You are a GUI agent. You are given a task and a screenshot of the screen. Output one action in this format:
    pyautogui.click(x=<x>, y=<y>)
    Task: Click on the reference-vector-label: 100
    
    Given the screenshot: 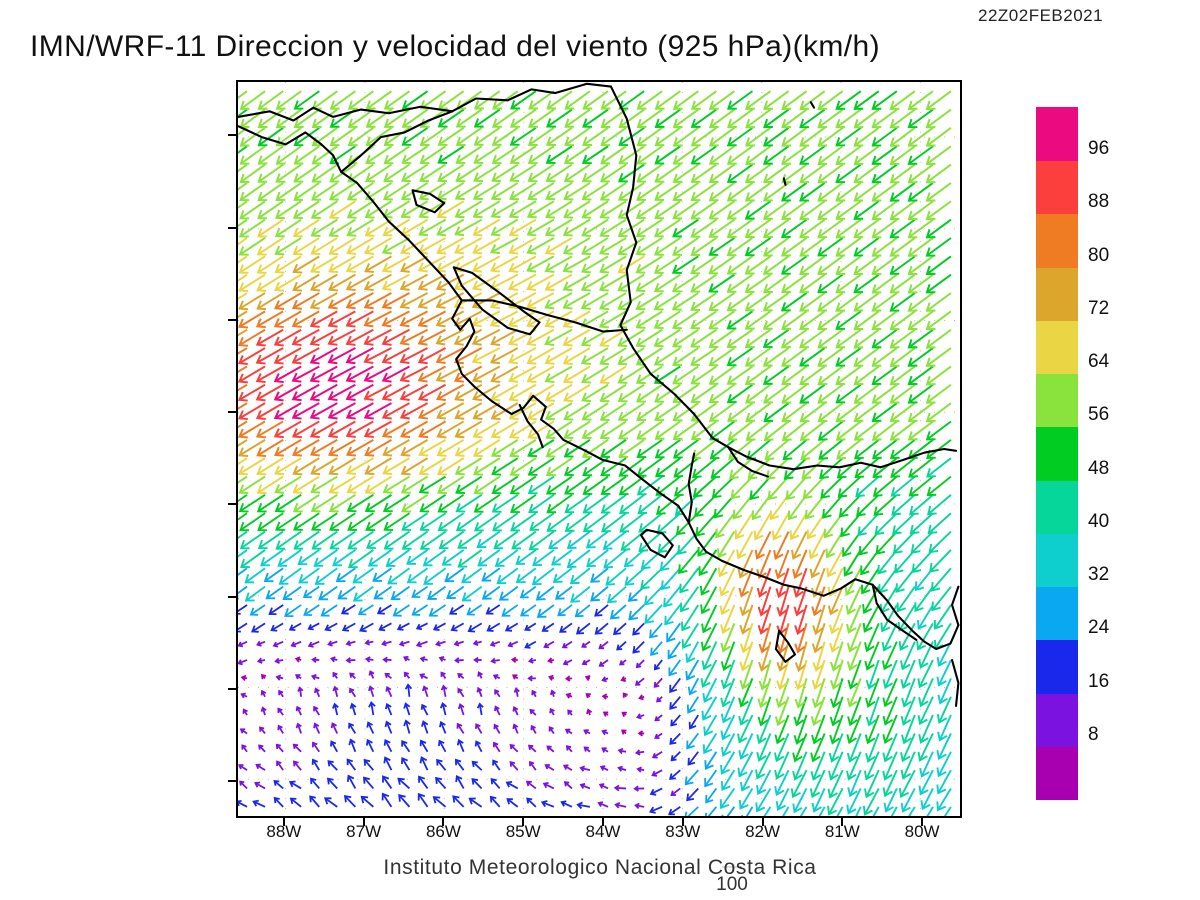 What is the action you would take?
    pyautogui.click(x=732, y=884)
    